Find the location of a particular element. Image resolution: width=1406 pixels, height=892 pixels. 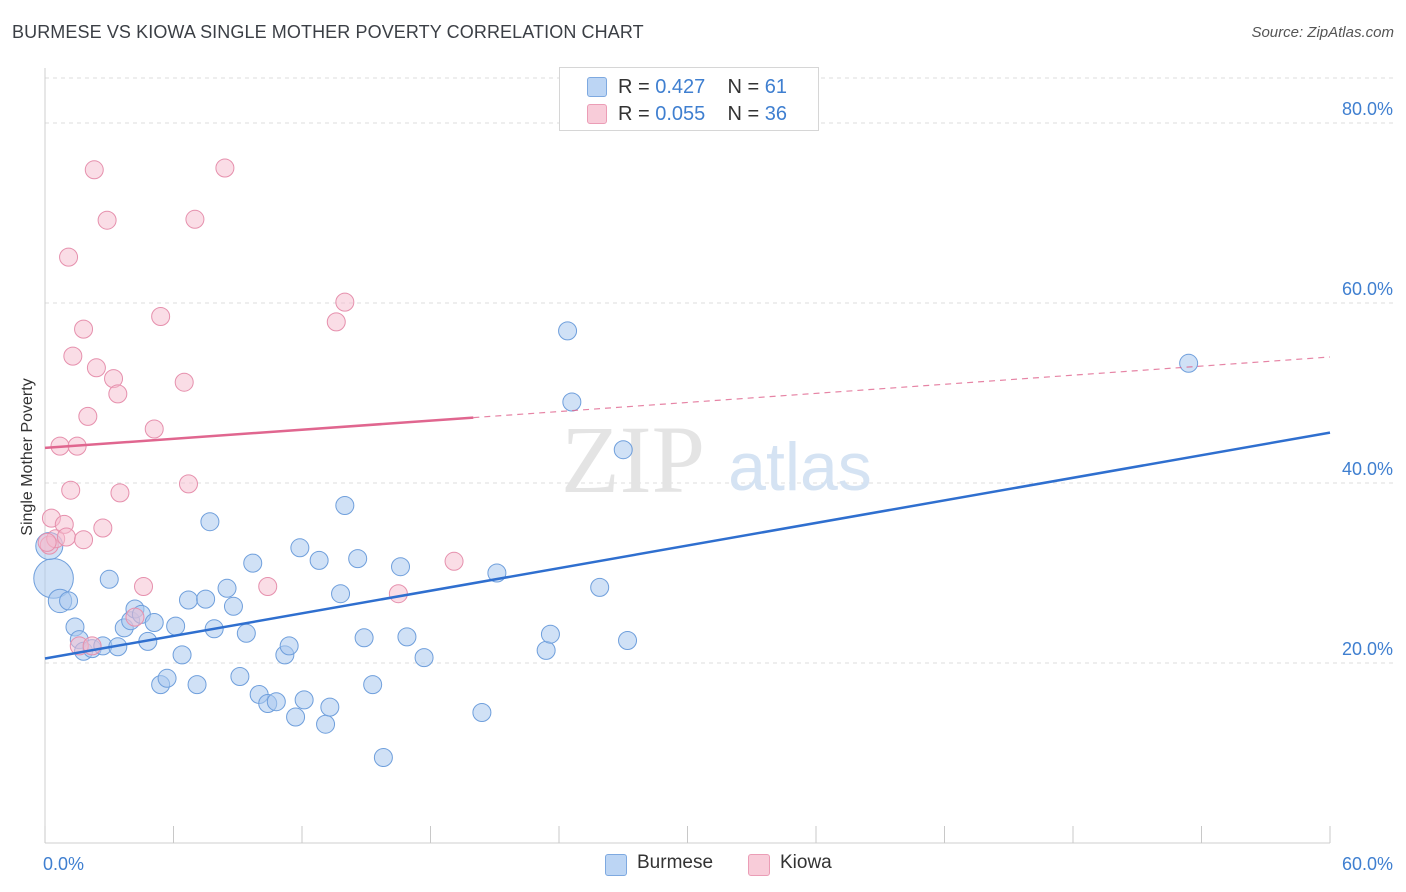

x-tick-label: 60.0% is located at coordinates (1367, 864).